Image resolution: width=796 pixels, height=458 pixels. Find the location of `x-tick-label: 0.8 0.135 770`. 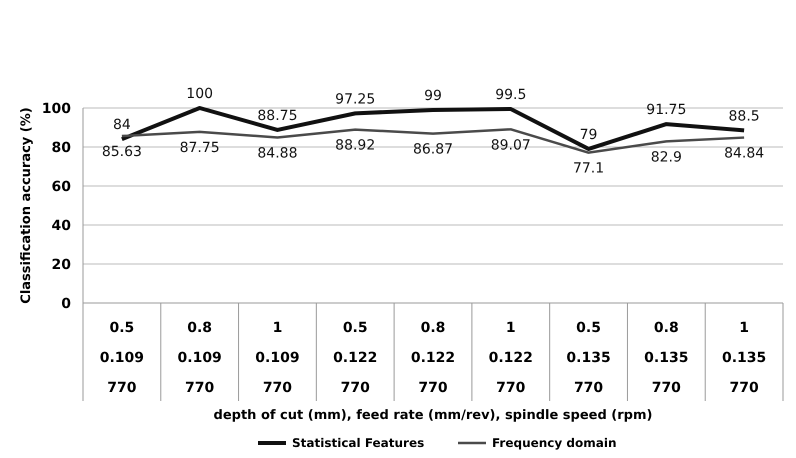

x-tick-label: 0.8 0.135 770 is located at coordinates (666, 358).